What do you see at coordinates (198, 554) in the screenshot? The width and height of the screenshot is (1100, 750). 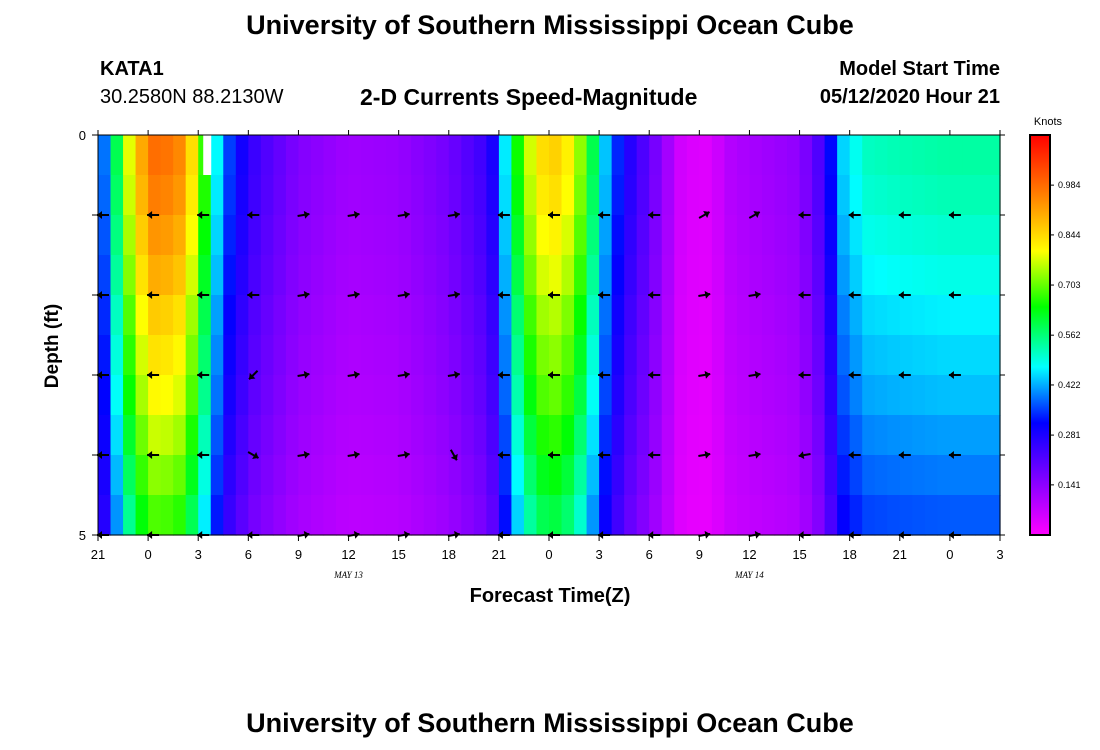 I see `x-tick-label: 3` at bounding box center [198, 554].